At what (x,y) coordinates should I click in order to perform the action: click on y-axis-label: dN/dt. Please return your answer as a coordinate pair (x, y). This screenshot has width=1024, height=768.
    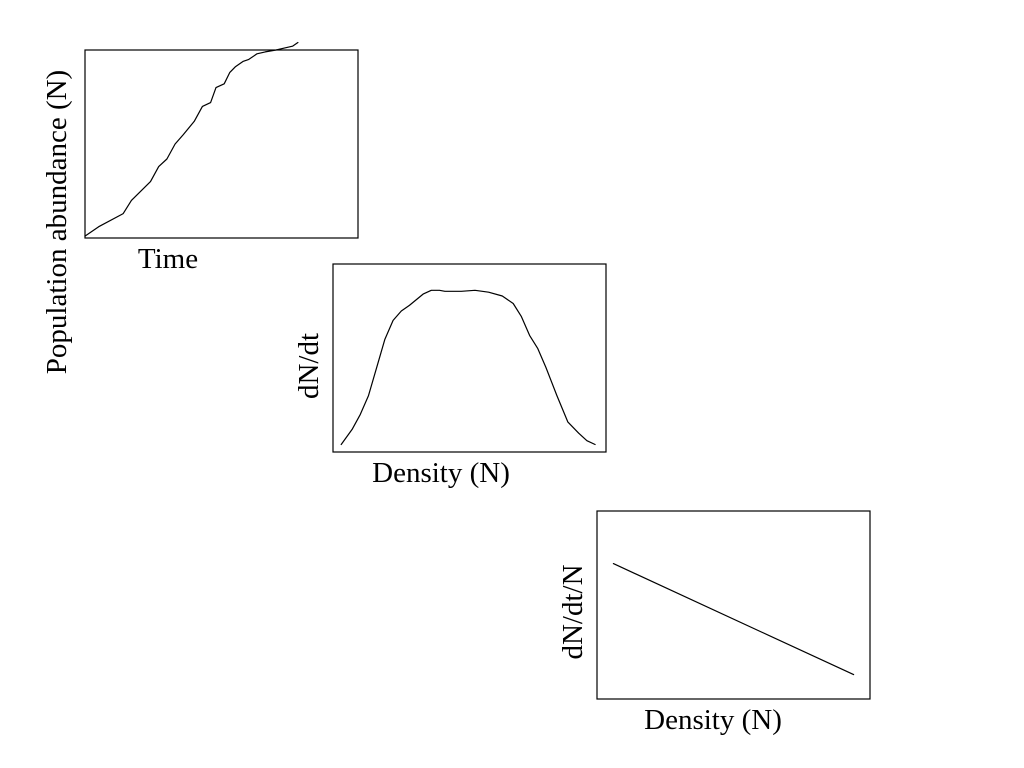
    Looking at the image, I should click on (309, 366).